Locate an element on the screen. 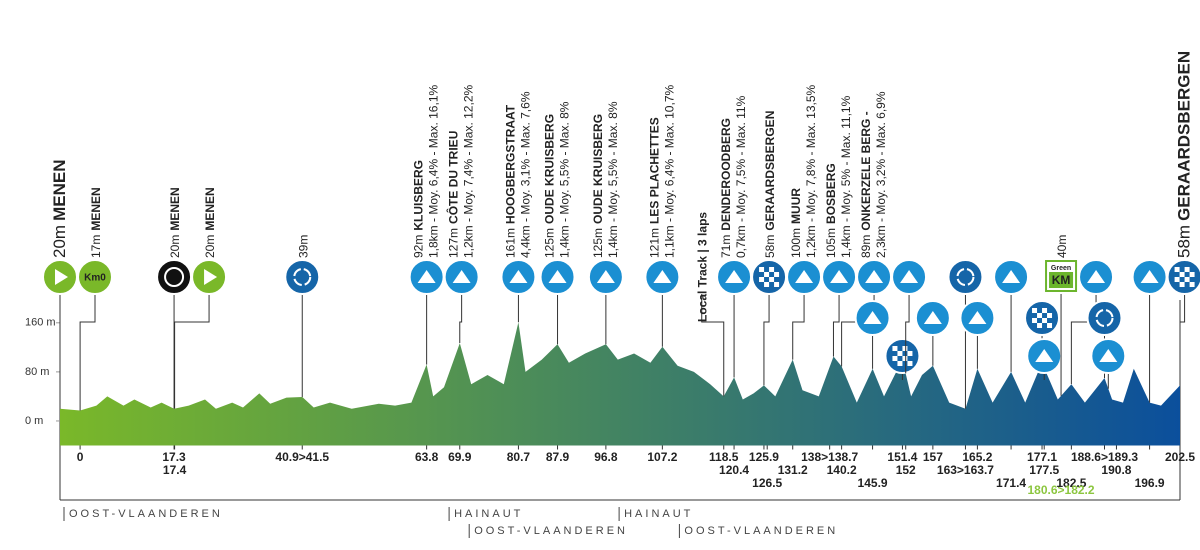 The width and height of the screenshot is (1200, 550). icon-ring is located at coordinates (965, 277).